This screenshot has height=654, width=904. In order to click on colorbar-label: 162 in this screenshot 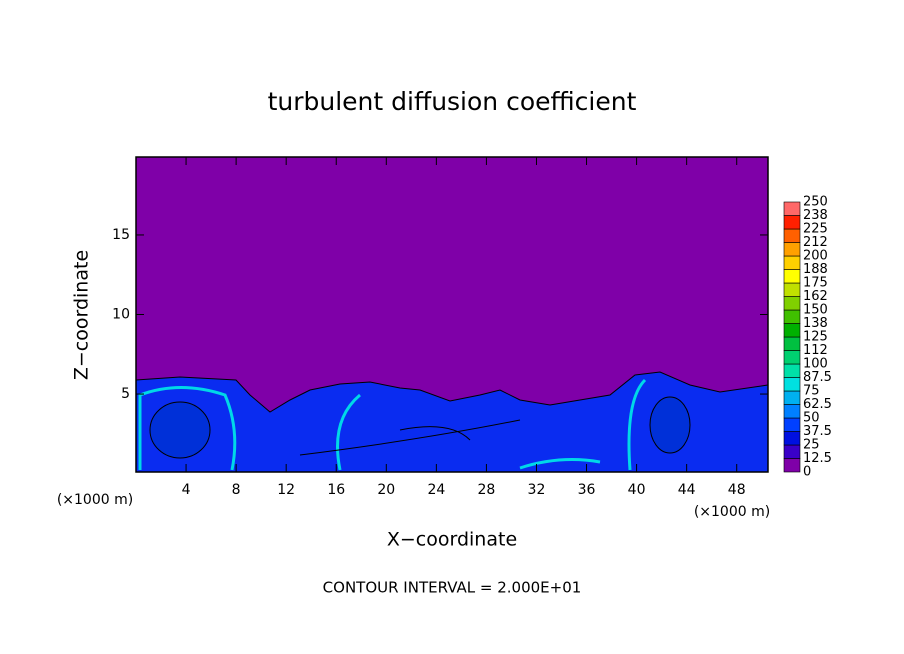, I will do `click(815, 296)`.